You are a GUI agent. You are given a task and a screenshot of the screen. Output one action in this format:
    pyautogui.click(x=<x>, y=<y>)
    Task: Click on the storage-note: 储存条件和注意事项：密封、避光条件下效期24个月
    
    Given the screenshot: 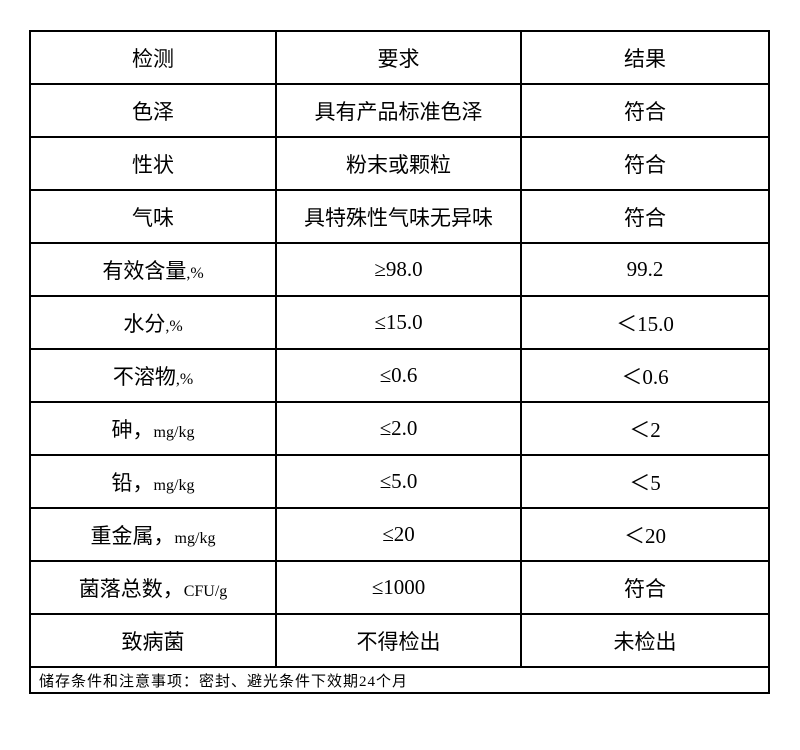 What is the action you would take?
    pyautogui.click(x=399, y=680)
    